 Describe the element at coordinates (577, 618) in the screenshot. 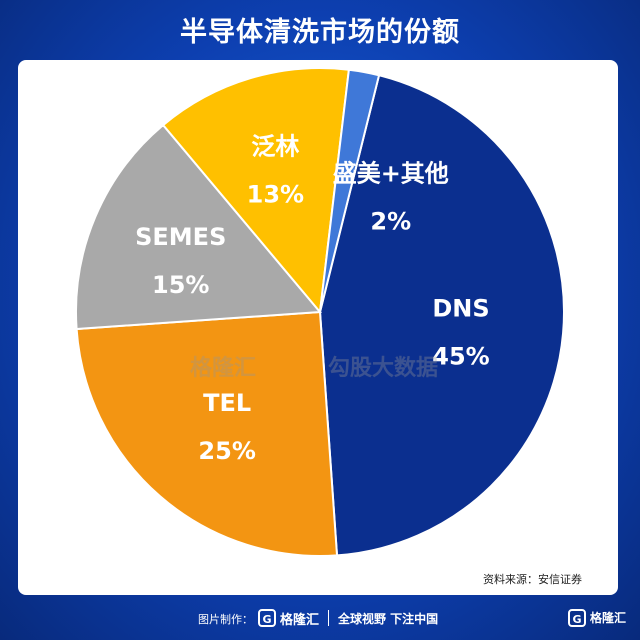

I see `corner-logo-icon: G` at that location.